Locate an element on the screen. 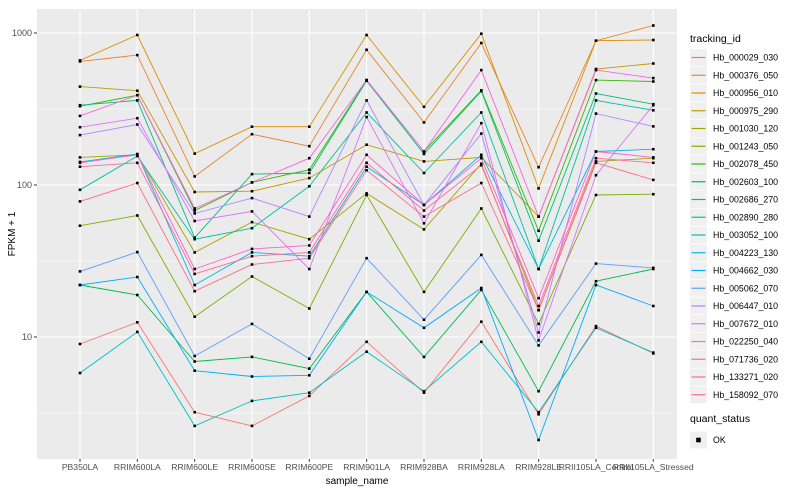 The image size is (800, 500). x-tick-label: RRIM928BA is located at coordinates (424, 467).